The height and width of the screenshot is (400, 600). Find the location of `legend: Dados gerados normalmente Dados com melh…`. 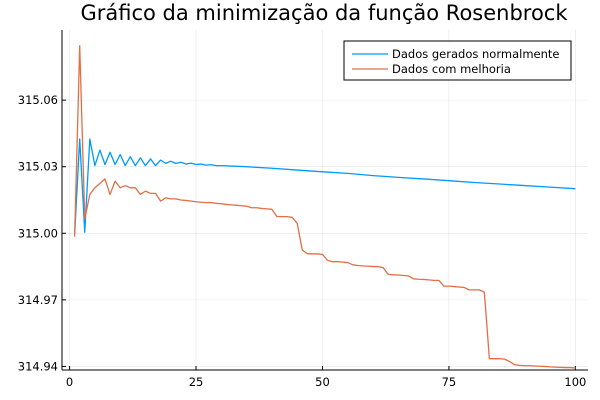

legend: Dados gerados normalmente Dados com melh… is located at coordinates (457, 60).